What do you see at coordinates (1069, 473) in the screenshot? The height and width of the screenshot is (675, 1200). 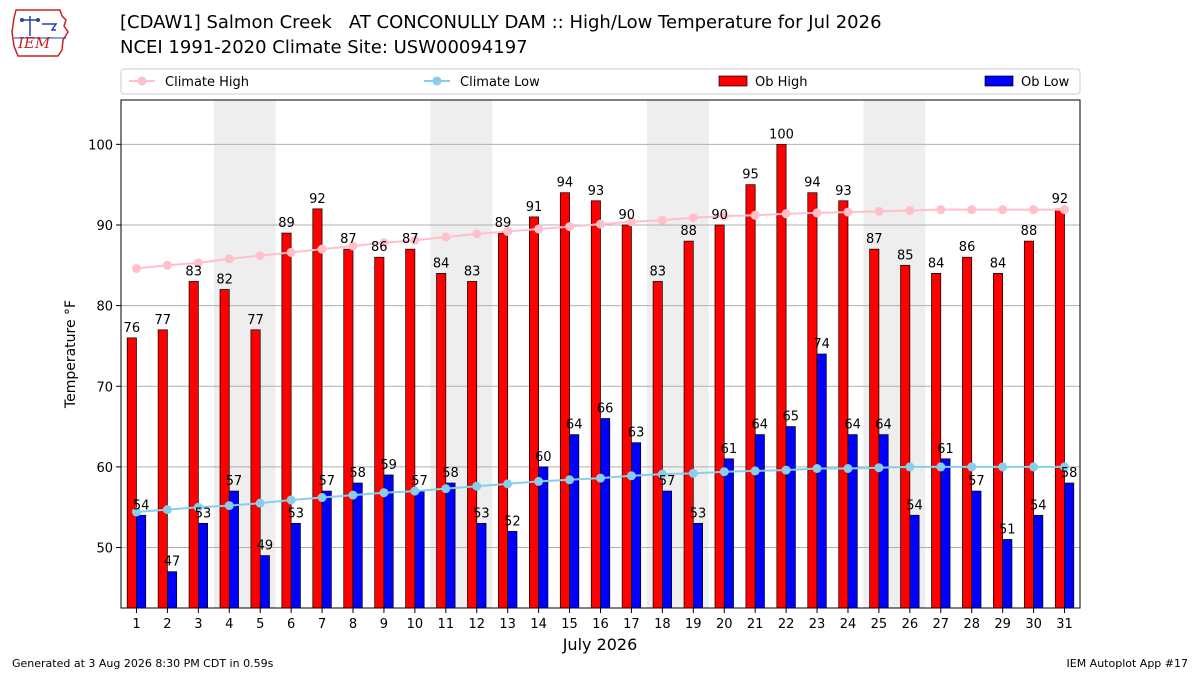 I see `ob-low-label: 58` at bounding box center [1069, 473].